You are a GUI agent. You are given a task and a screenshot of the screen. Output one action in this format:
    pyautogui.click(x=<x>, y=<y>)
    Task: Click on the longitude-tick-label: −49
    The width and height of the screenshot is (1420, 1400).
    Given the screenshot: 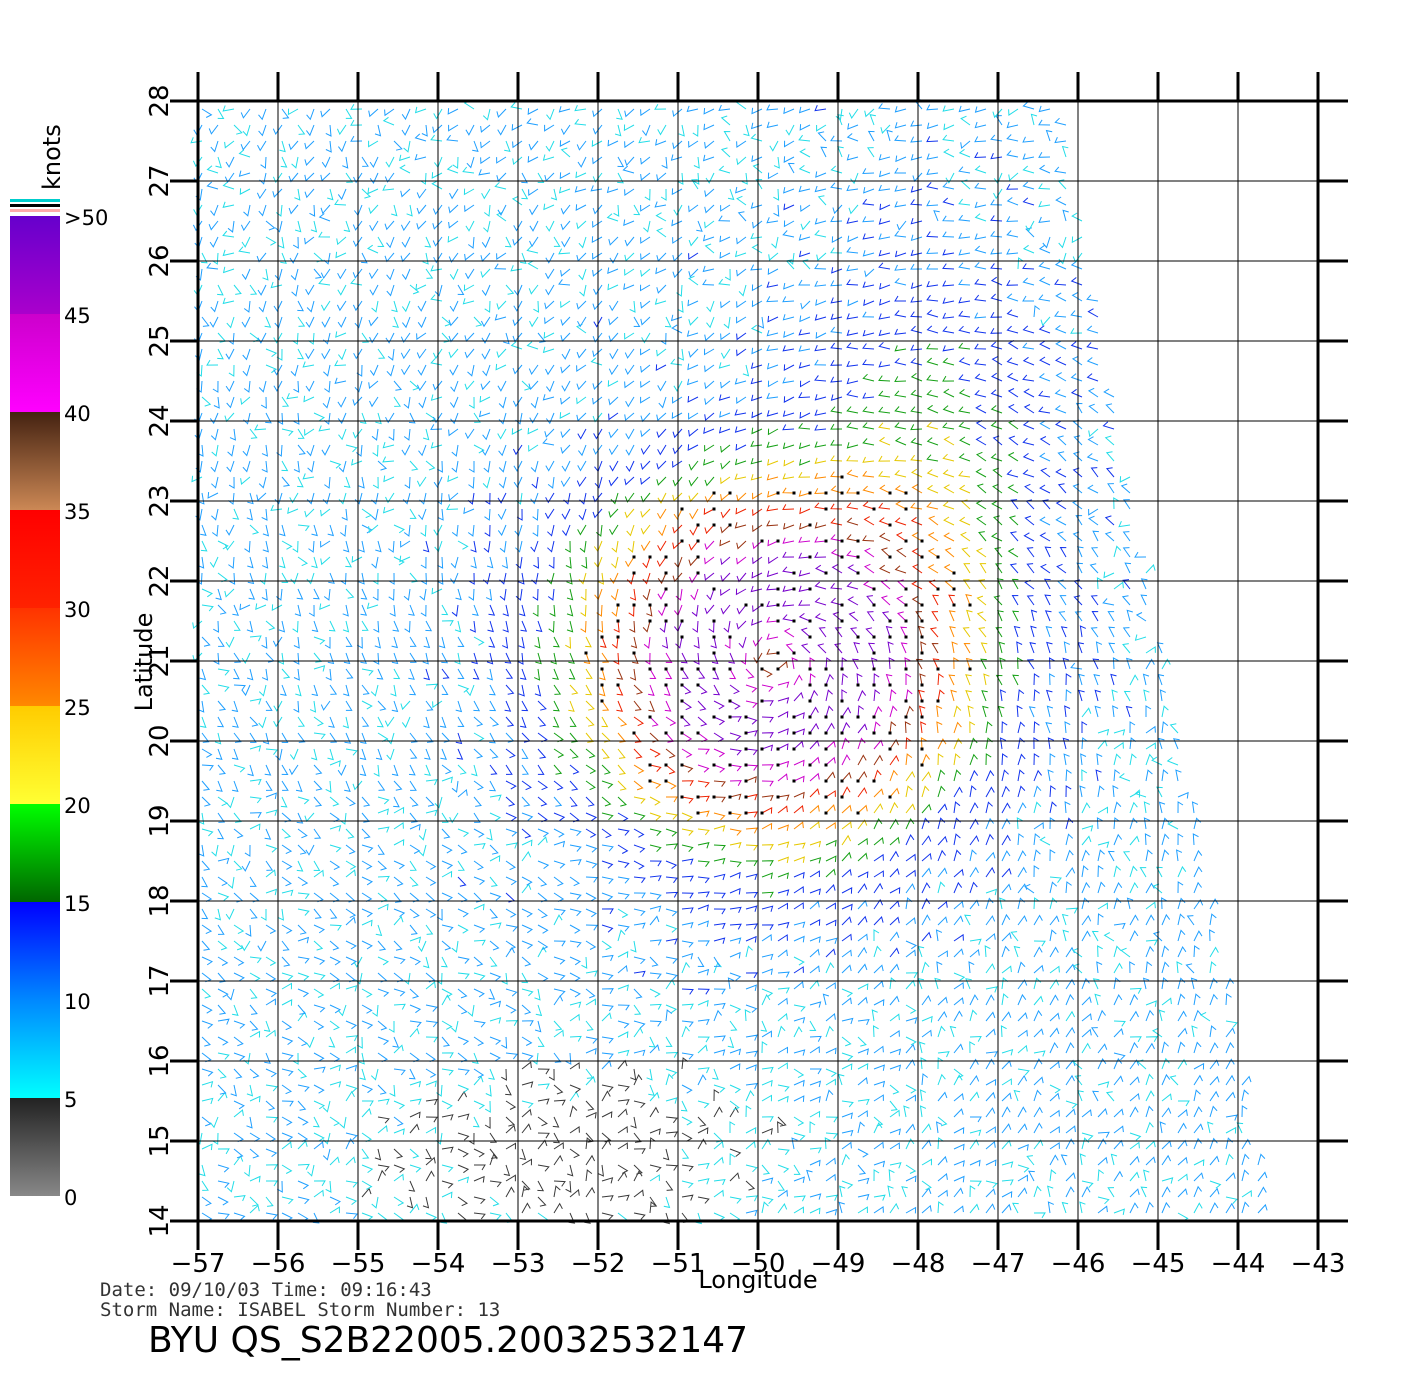 What is the action you would take?
    pyautogui.click(x=838, y=1264)
    